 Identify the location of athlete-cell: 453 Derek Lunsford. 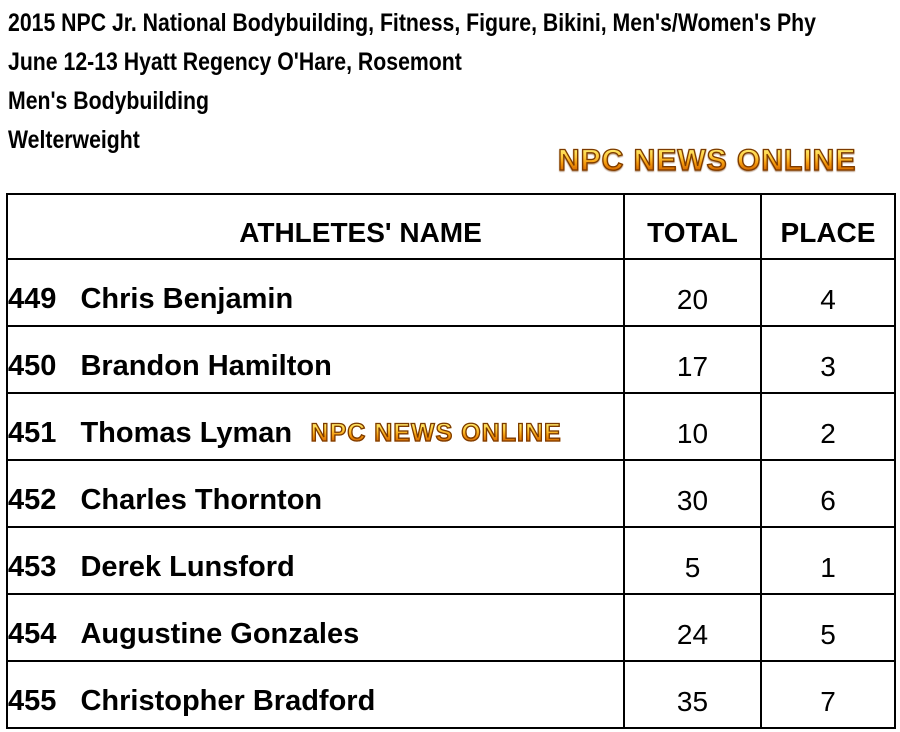
(315, 560).